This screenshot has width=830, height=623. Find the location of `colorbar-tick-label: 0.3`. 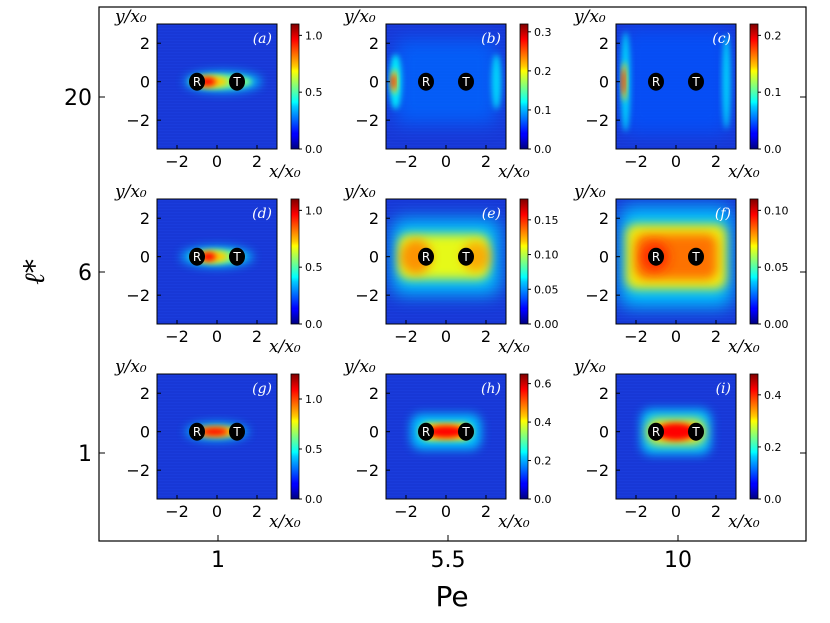

colorbar-tick-label: 0.3 is located at coordinates (543, 32).